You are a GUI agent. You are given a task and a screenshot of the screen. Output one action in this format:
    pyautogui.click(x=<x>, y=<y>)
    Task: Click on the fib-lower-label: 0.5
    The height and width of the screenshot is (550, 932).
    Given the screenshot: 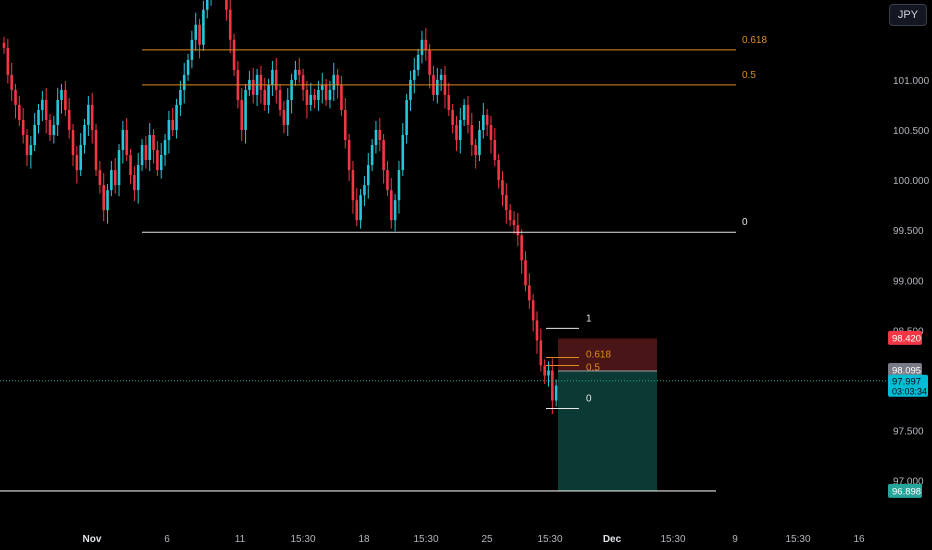 What is the action you would take?
    pyautogui.click(x=593, y=367)
    